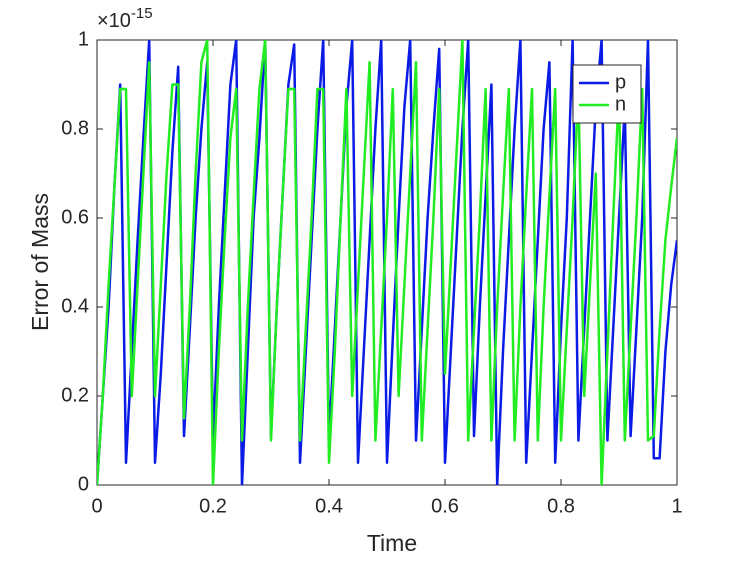  What do you see at coordinates (142, 13) in the screenshot?
I see `y-multiplier-power: -15` at bounding box center [142, 13].